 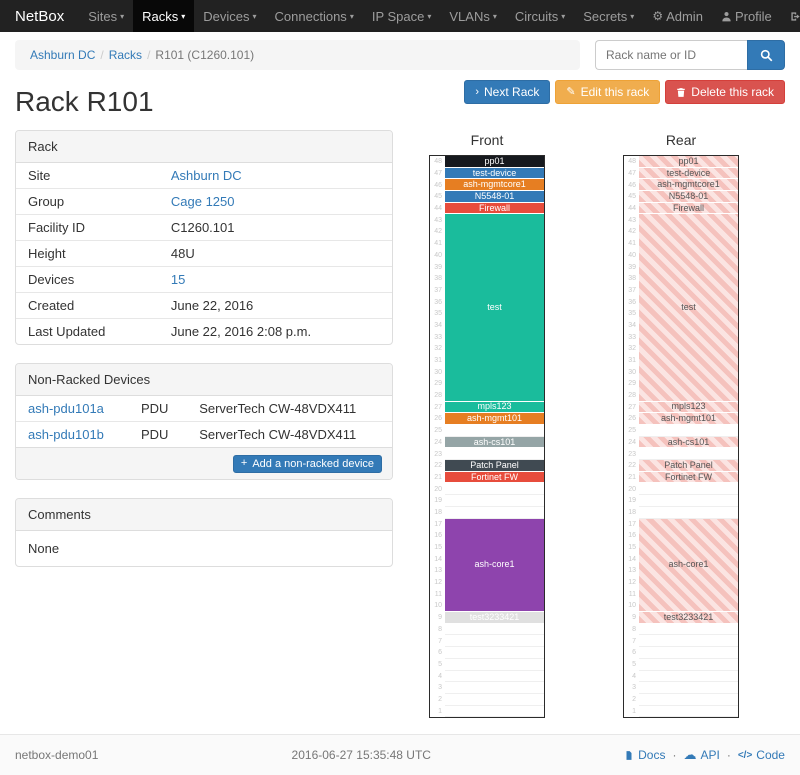 I want to click on attr-value-link: Ashburn DC, so click(x=206, y=175).